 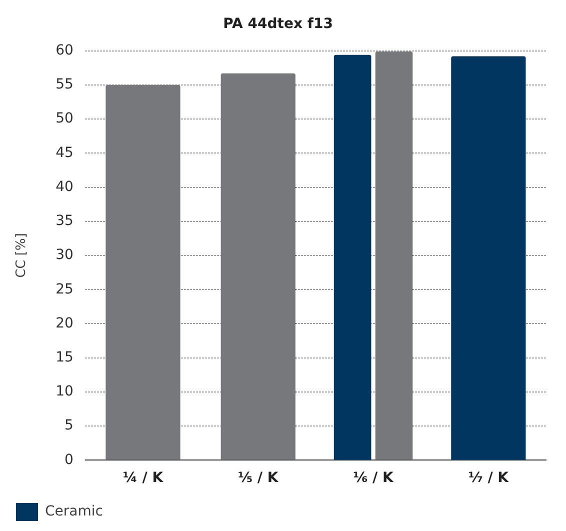 What do you see at coordinates (278, 24) in the screenshot?
I see `chart-title: PA 44dtex f13` at bounding box center [278, 24].